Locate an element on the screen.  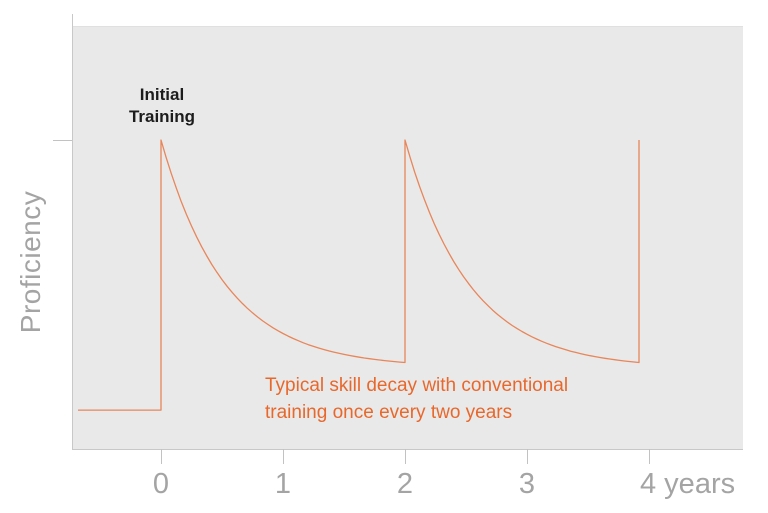
x-tick-label-0: 0 is located at coordinates (161, 484).